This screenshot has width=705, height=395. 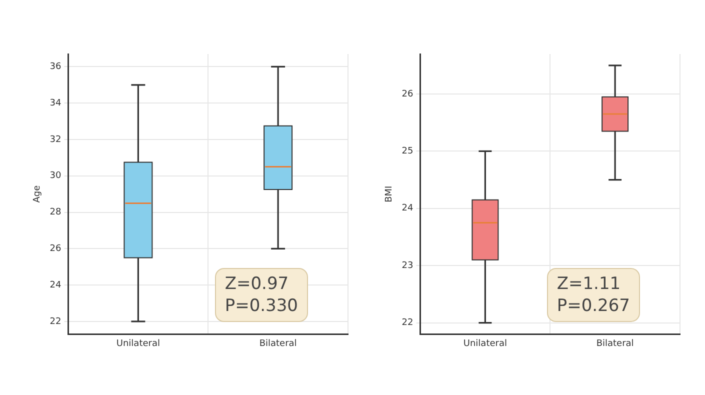 I want to click on y-tick-label: 34, so click(x=56, y=103).